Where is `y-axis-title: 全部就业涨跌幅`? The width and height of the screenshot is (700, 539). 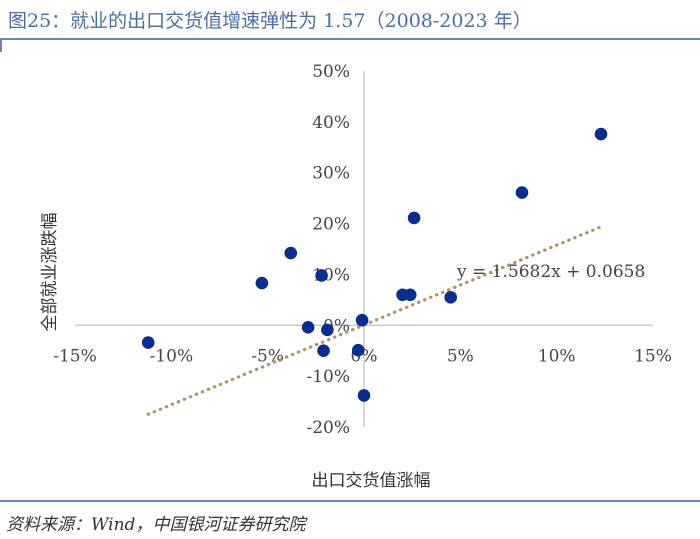 y-axis-title: 全部就业涨跌幅 is located at coordinates (50, 272).